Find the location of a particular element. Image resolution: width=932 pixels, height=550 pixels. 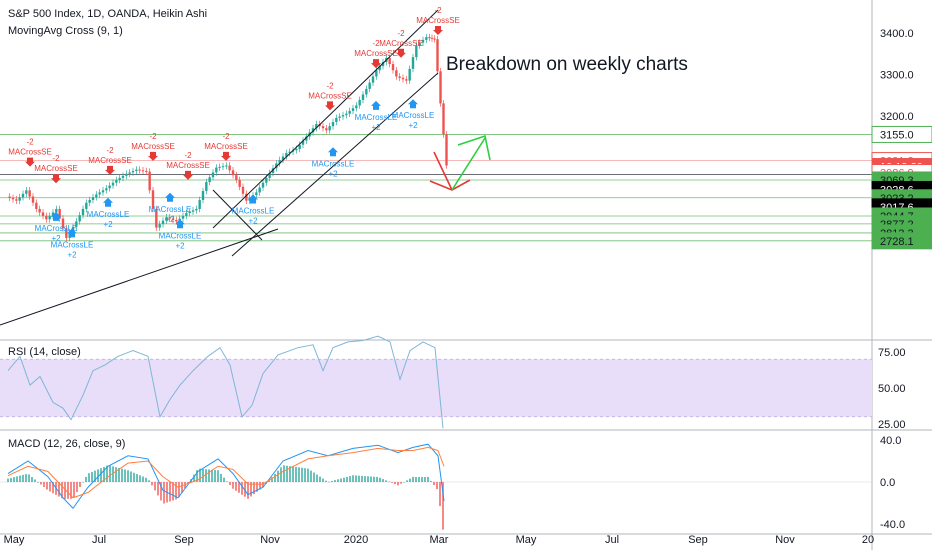

forecast-arrows is located at coordinates (460, 162).